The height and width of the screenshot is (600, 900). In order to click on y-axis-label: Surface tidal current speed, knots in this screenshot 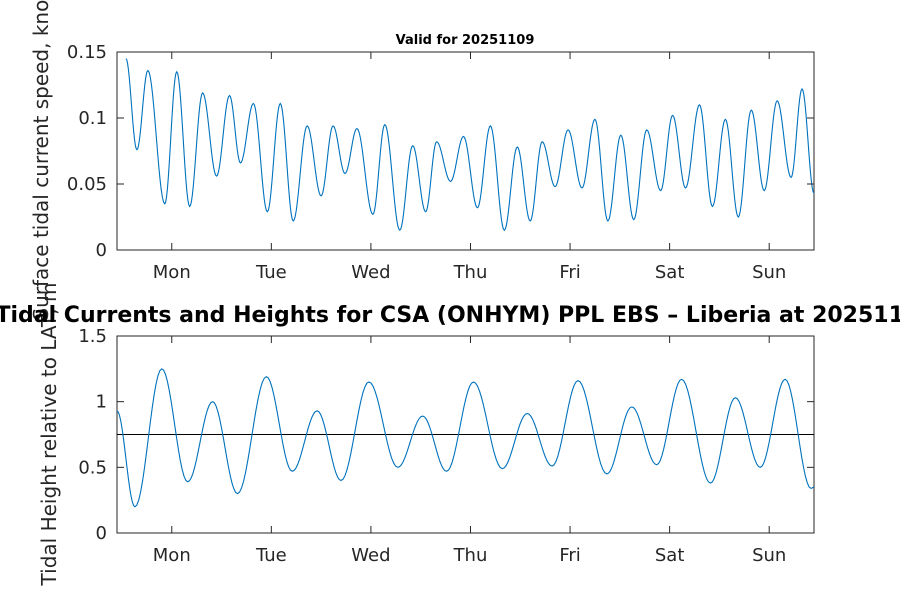, I will do `click(41, 160)`.